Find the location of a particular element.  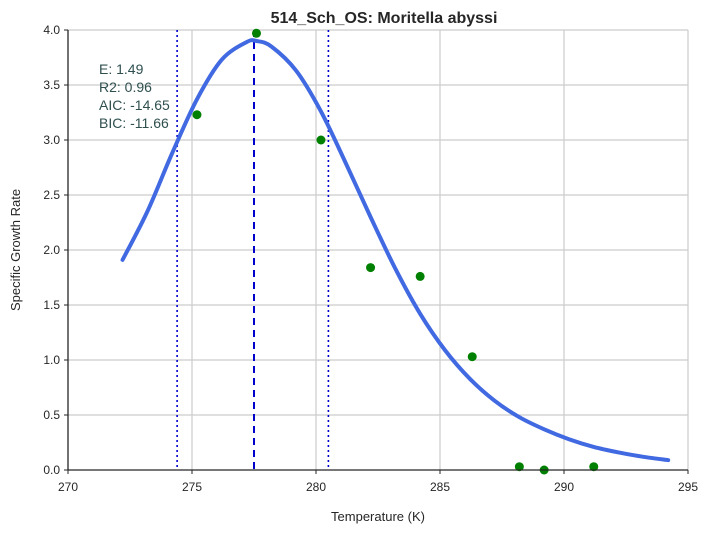

y-tick-label: 4.0 is located at coordinates (51, 30).